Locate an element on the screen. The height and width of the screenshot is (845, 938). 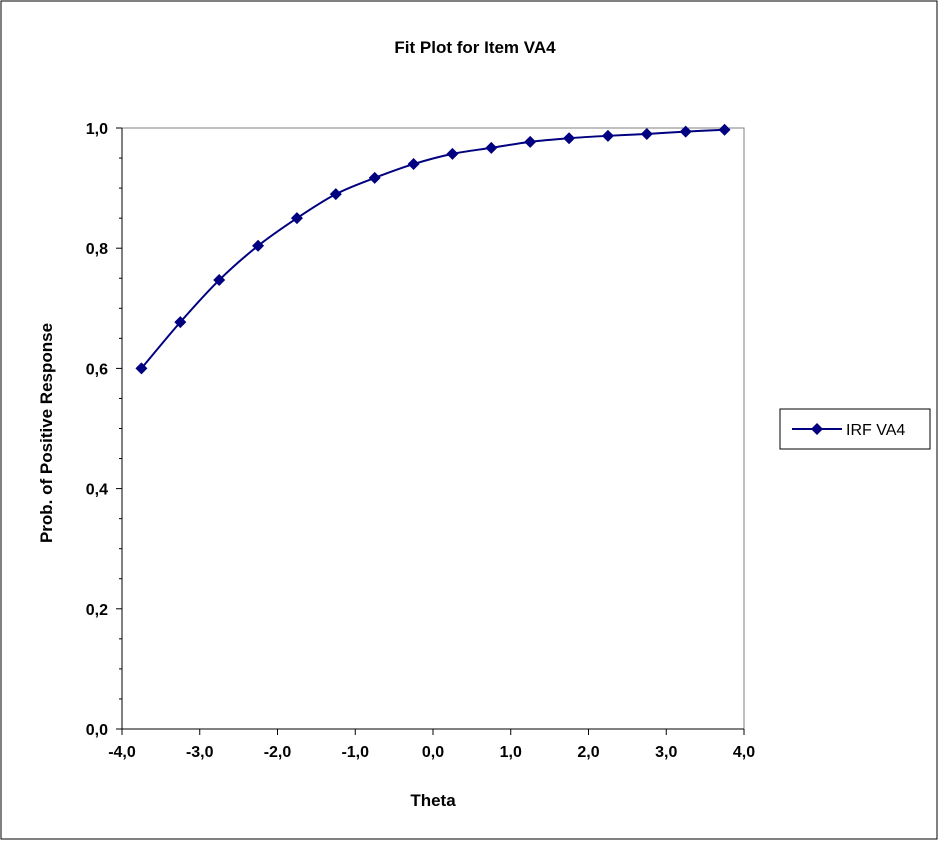
y-tick-label: 0,6 is located at coordinates (97, 369).